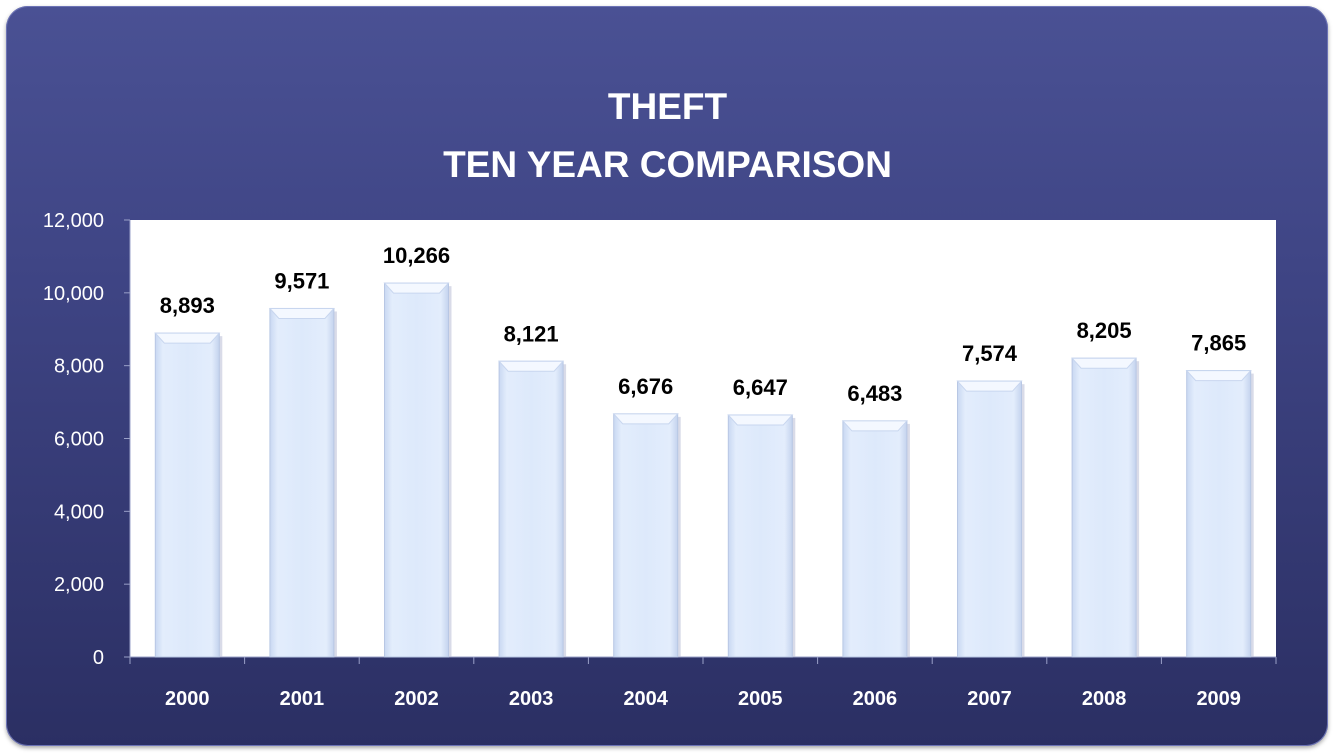 The height and width of the screenshot is (753, 1335). What do you see at coordinates (1104, 330) in the screenshot?
I see `data-label: 8,205` at bounding box center [1104, 330].